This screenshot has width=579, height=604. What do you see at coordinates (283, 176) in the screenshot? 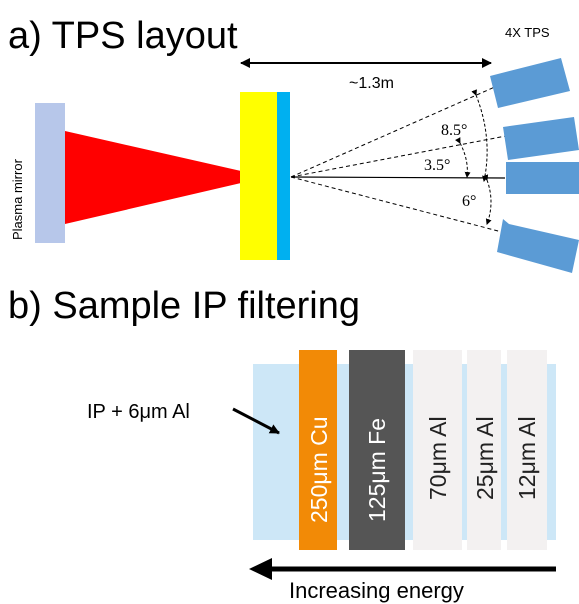
I see `target-back` at bounding box center [283, 176].